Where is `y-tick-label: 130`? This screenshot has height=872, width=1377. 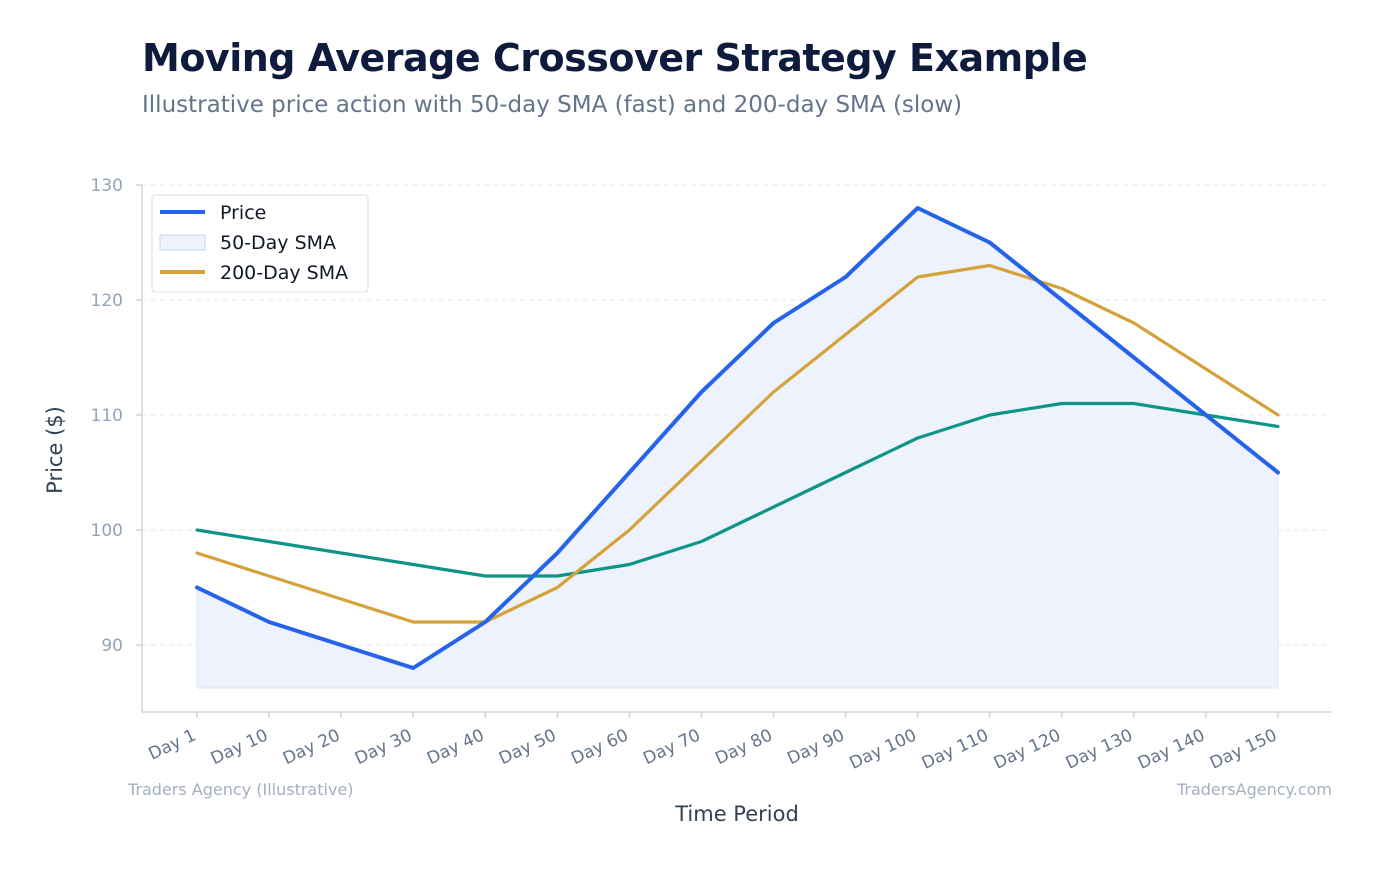 y-tick-label: 130 is located at coordinates (107, 186).